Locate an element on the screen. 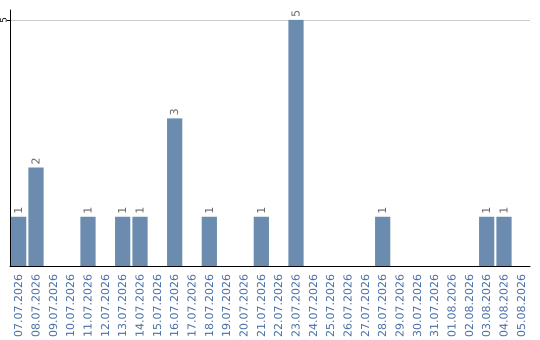 The height and width of the screenshot is (340, 540). x-tick-label: 27.07.2026 is located at coordinates (365, 306).